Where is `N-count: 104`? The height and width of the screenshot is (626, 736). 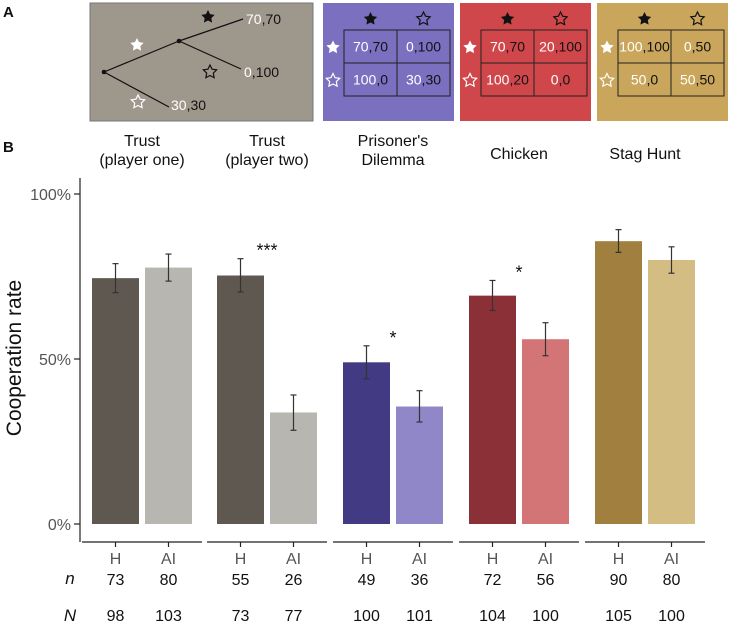 N-count: 104 is located at coordinates (492, 616).